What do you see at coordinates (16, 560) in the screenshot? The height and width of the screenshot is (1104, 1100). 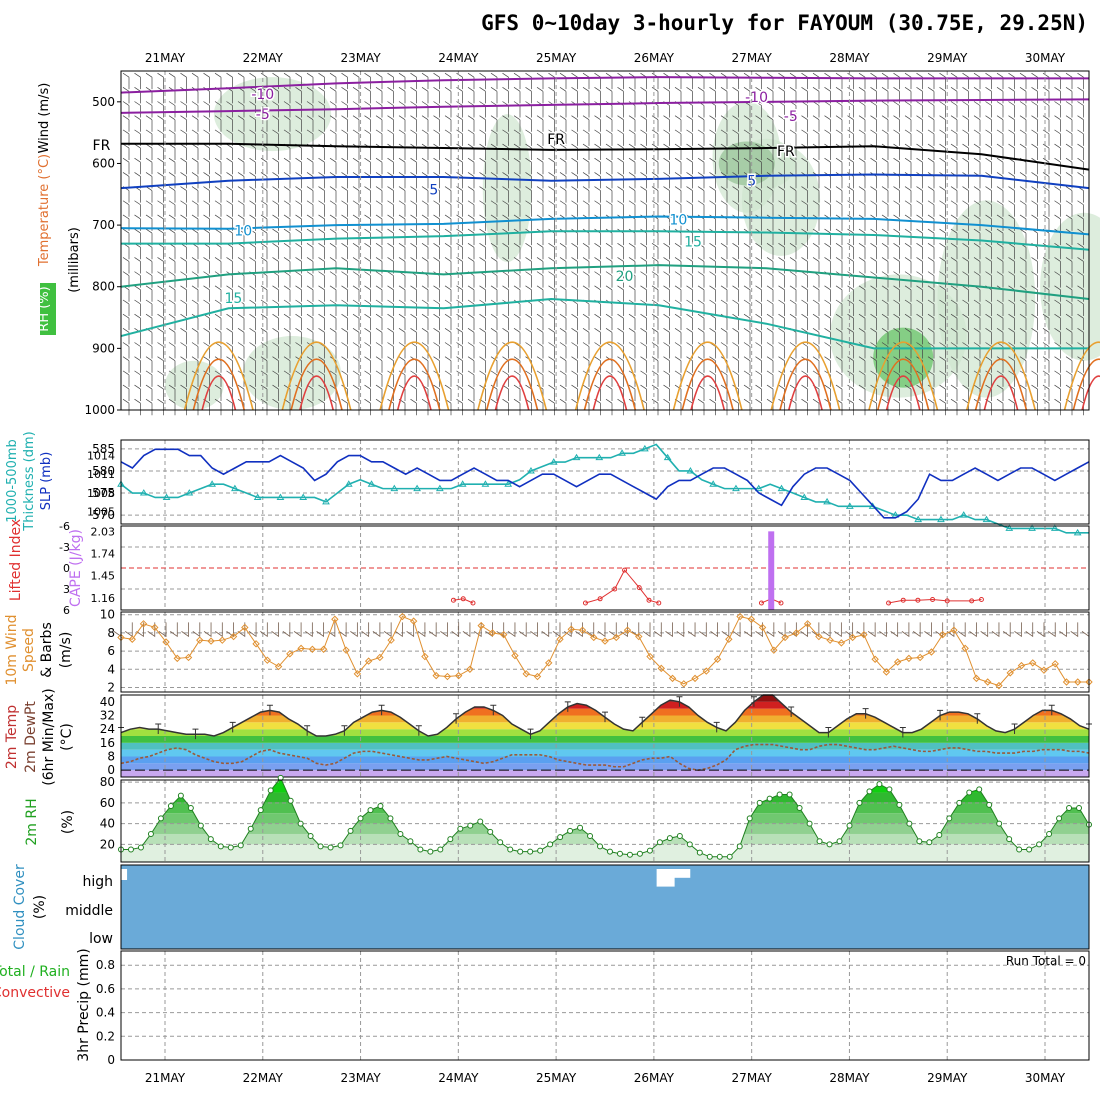 I see `li-axis-label: Lifted Index` at bounding box center [16, 560].